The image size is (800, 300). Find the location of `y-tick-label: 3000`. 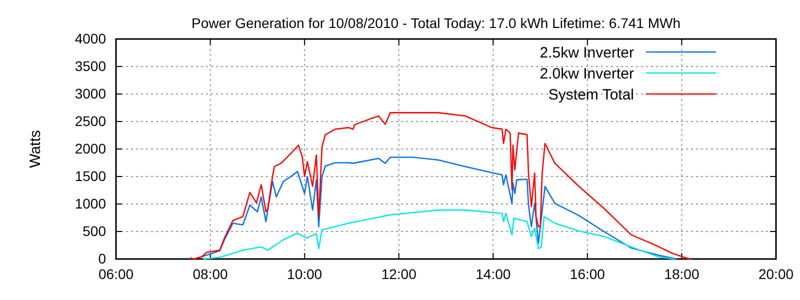

y-tick-label: 3000 is located at coordinates (90, 93).